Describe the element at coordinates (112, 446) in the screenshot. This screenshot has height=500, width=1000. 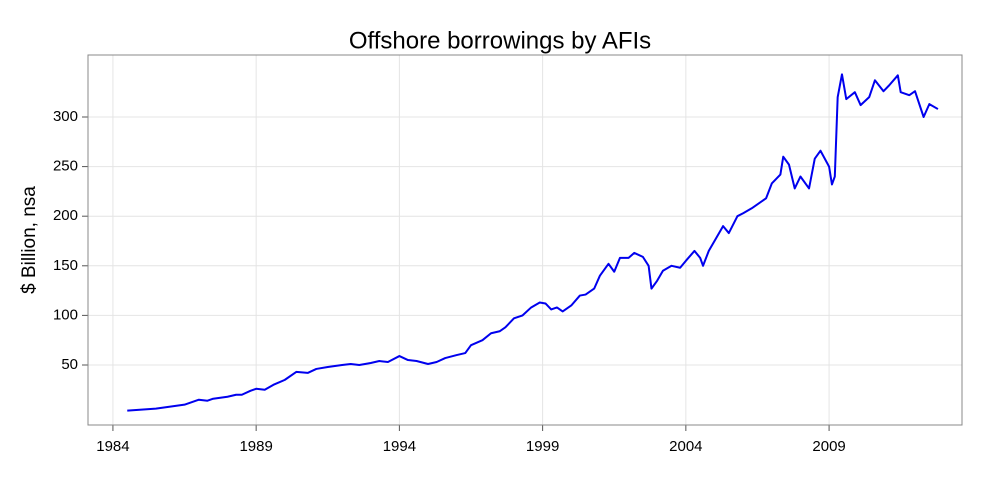
I see `x-tick-label: 1984` at that location.